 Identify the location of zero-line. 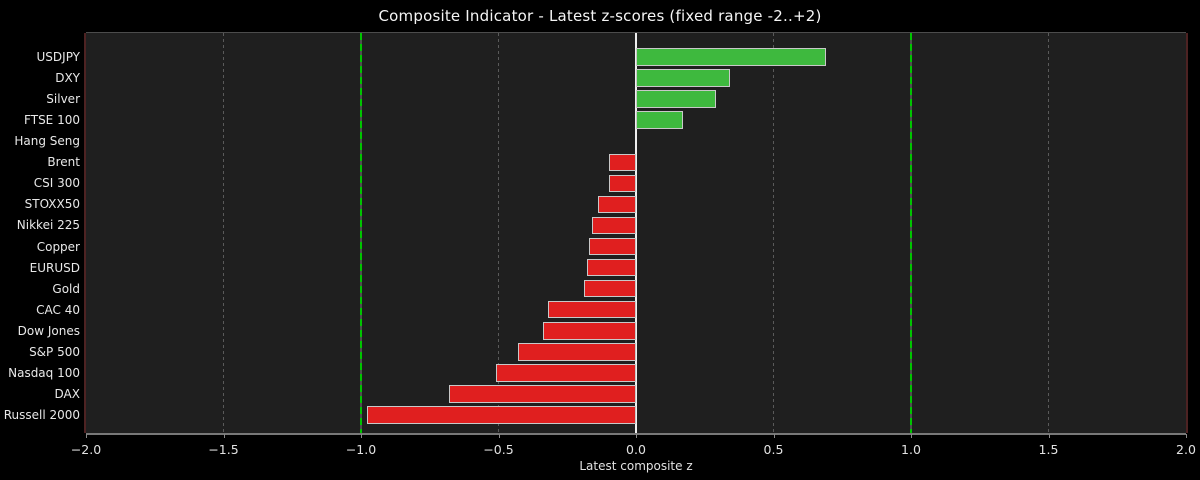
(636, 233).